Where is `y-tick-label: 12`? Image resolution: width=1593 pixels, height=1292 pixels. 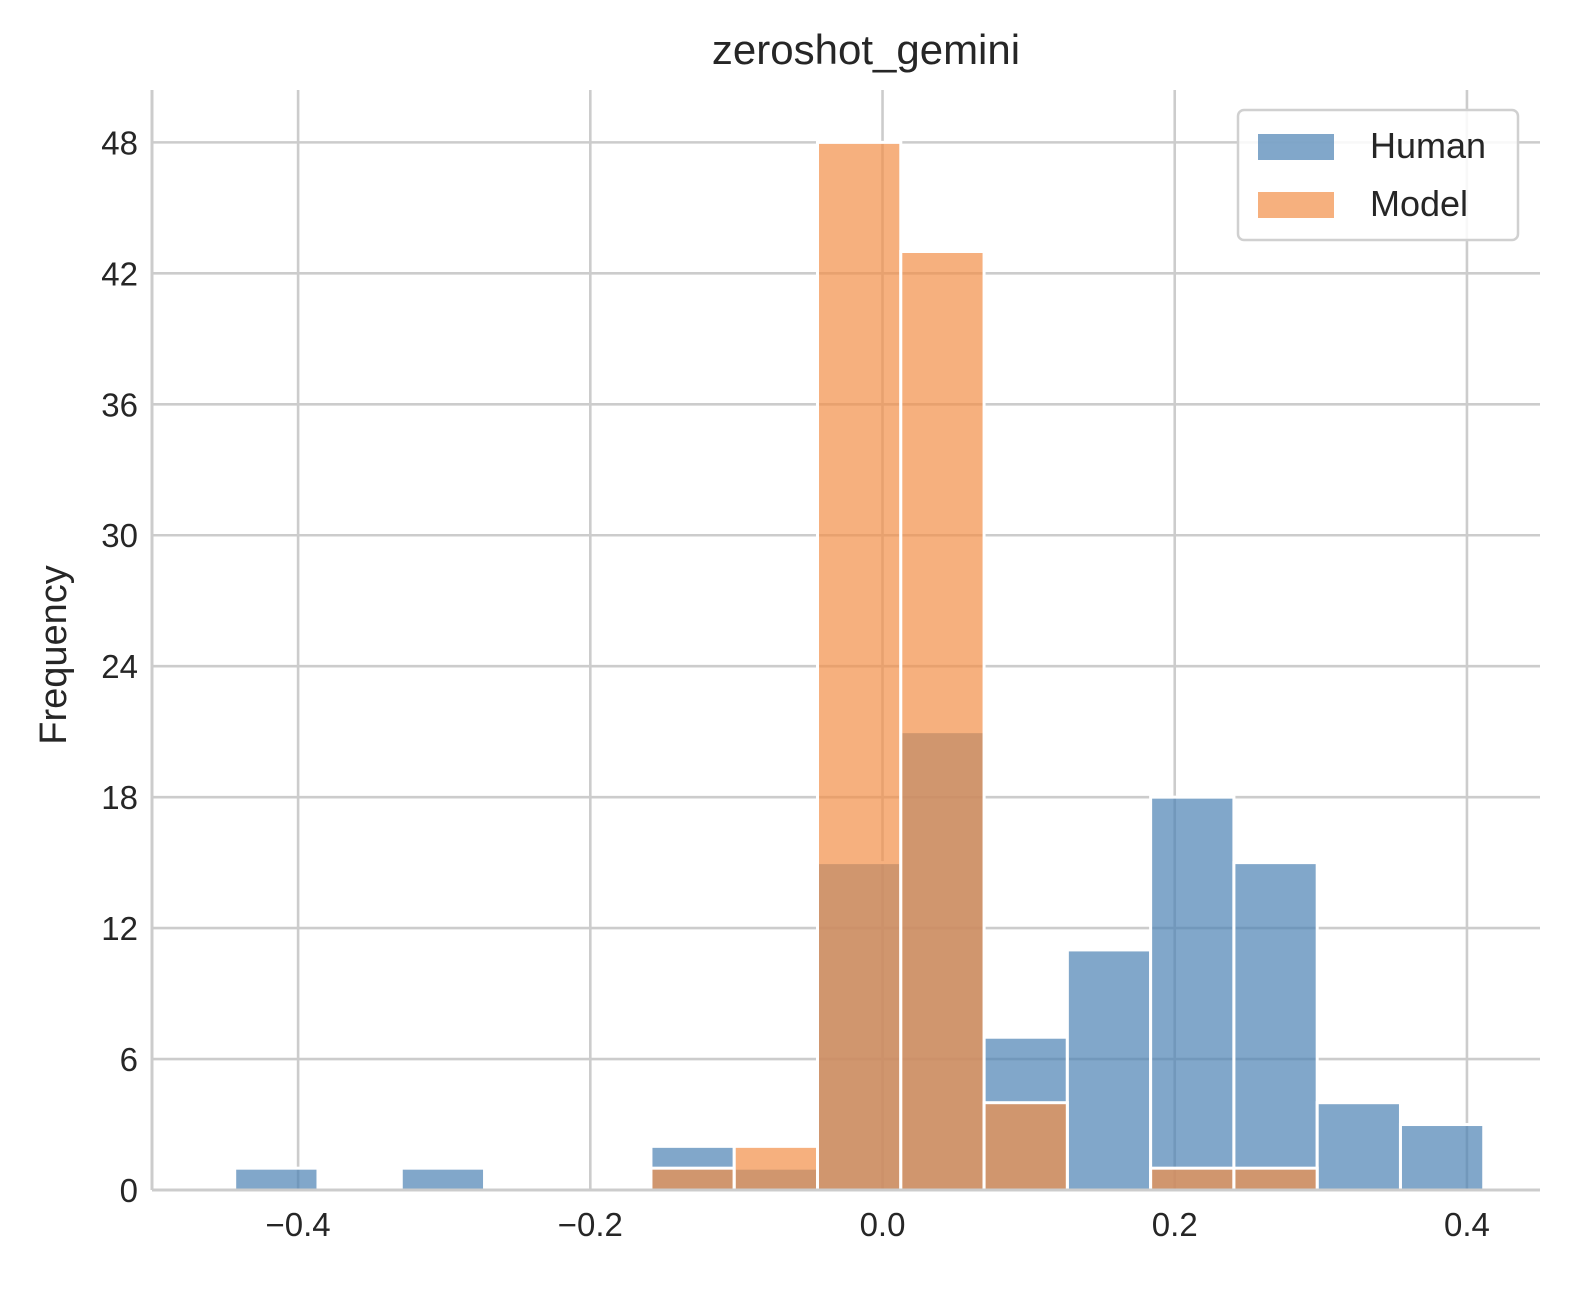 y-tick-label: 12 is located at coordinates (119, 928).